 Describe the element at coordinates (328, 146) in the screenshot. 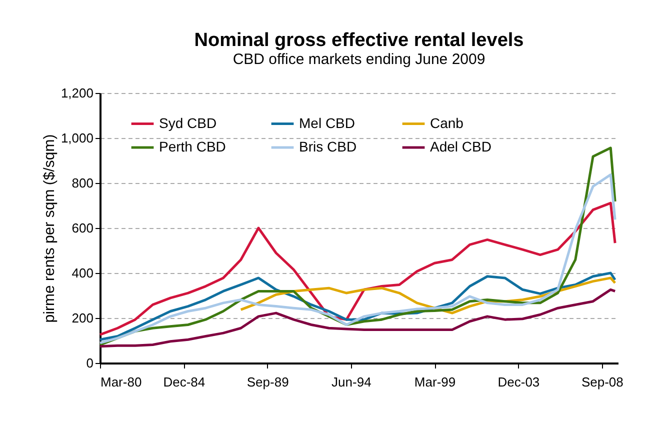

I see `legend-label: Bris CBD` at that location.